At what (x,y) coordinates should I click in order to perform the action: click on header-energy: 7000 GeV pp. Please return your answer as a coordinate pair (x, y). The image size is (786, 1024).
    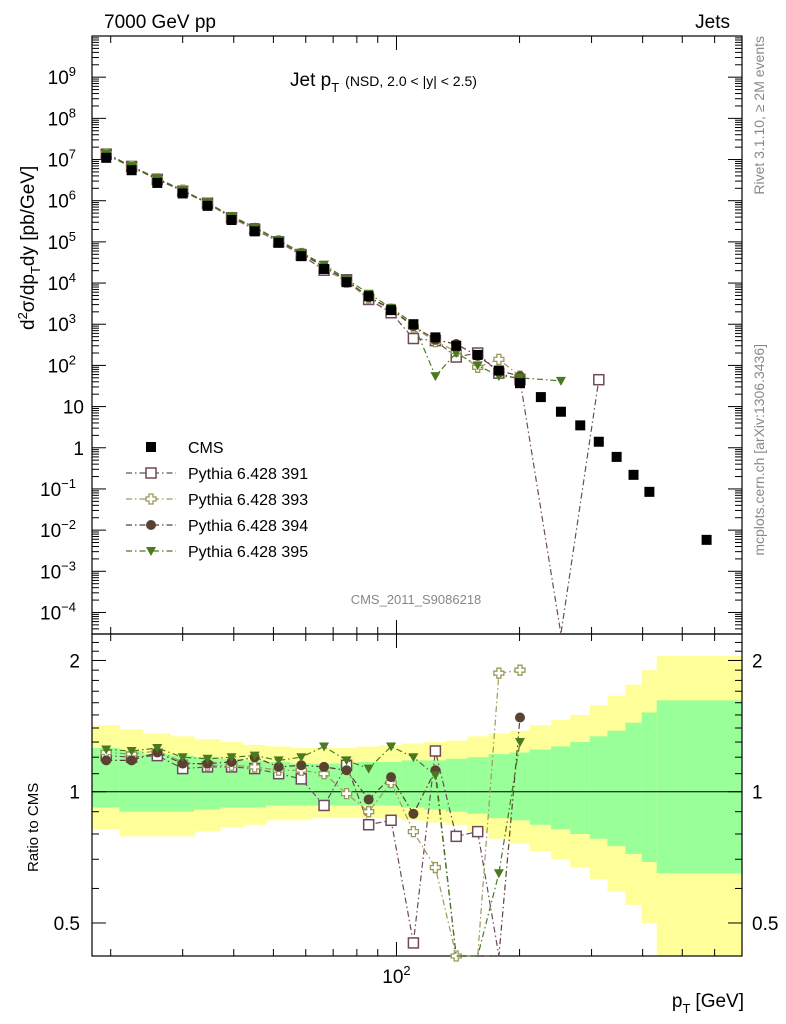
    Looking at the image, I should click on (160, 22).